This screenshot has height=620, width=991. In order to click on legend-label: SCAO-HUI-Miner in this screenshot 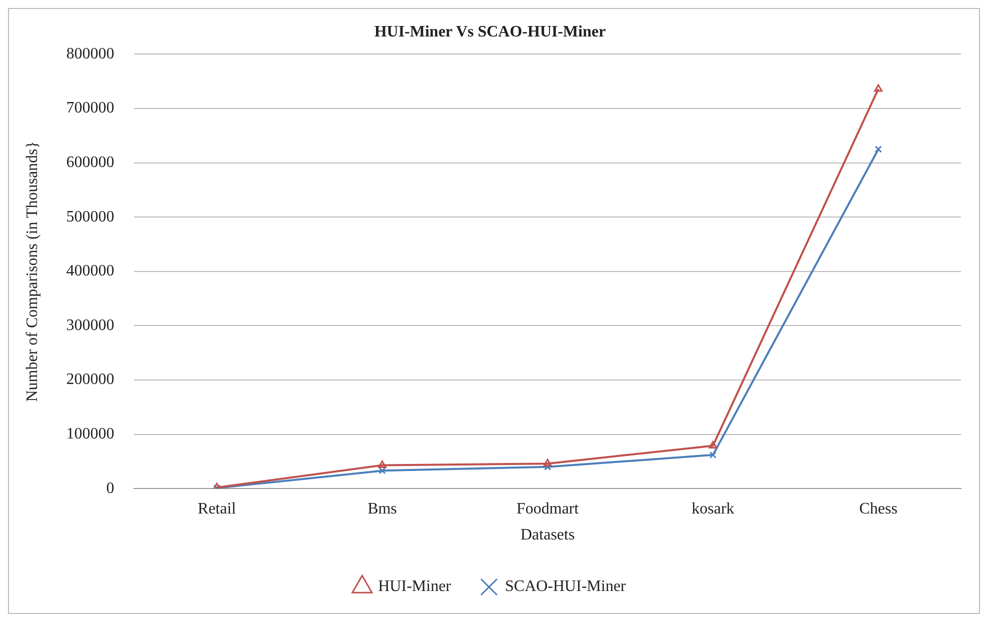, I will do `click(565, 587)`.